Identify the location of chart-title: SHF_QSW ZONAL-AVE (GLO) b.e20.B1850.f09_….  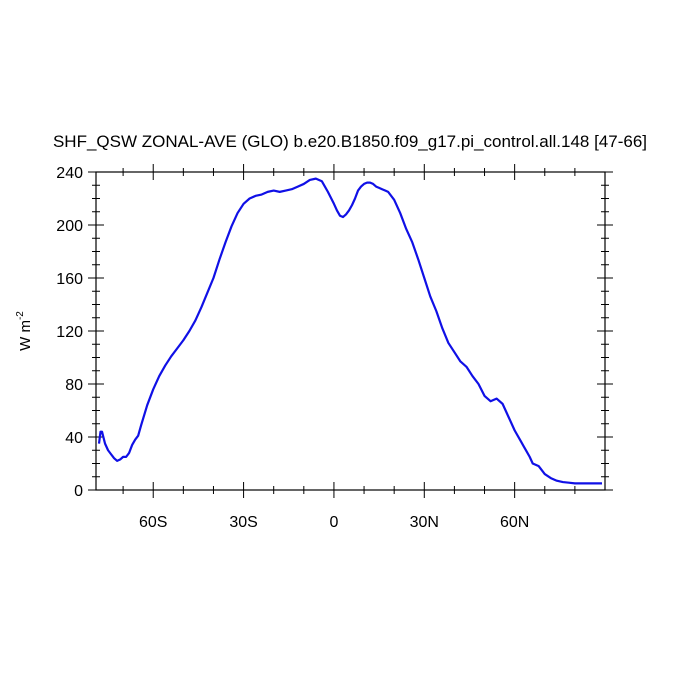
(350, 141).